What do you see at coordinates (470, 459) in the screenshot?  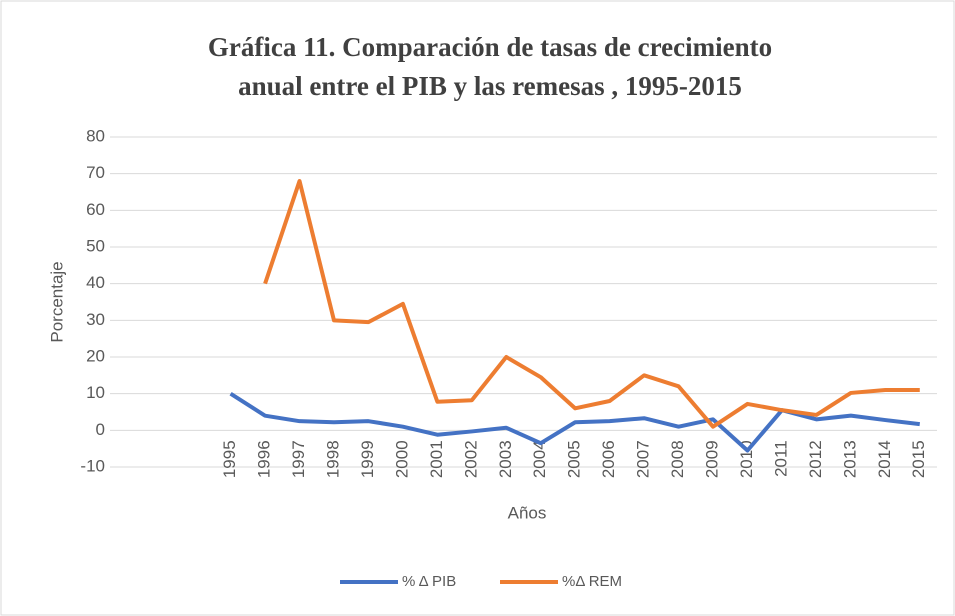 I see `x-tick-label: 2002` at bounding box center [470, 459].